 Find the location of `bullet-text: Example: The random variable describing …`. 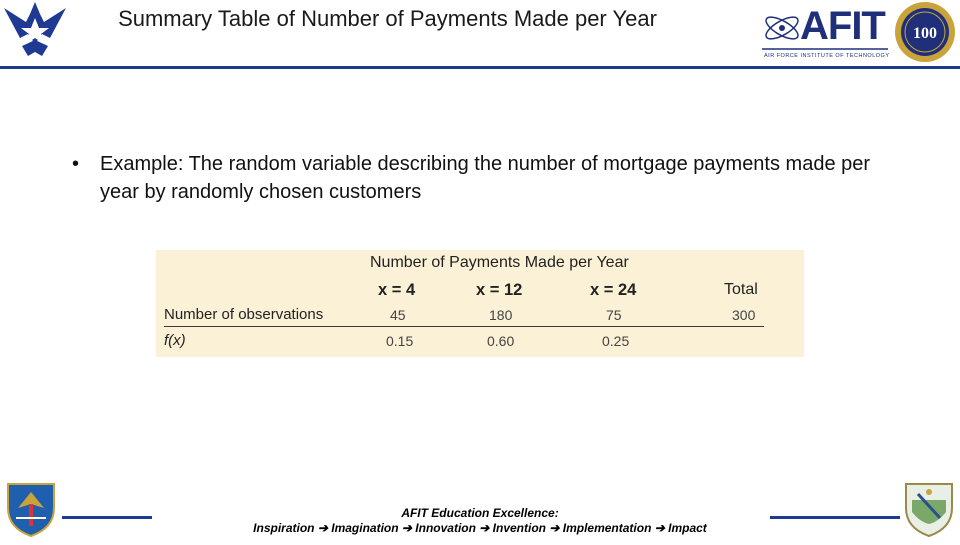

bullet-text: Example: The random variable describing … is located at coordinates (485, 178).